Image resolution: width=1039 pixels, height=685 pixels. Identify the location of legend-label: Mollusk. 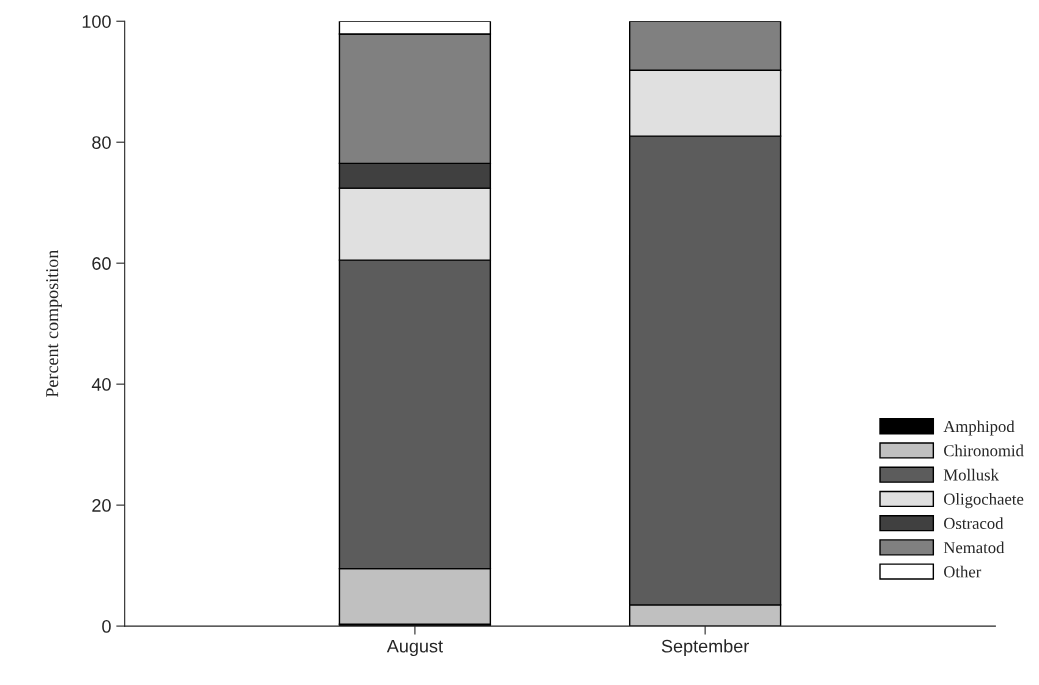
(971, 474).